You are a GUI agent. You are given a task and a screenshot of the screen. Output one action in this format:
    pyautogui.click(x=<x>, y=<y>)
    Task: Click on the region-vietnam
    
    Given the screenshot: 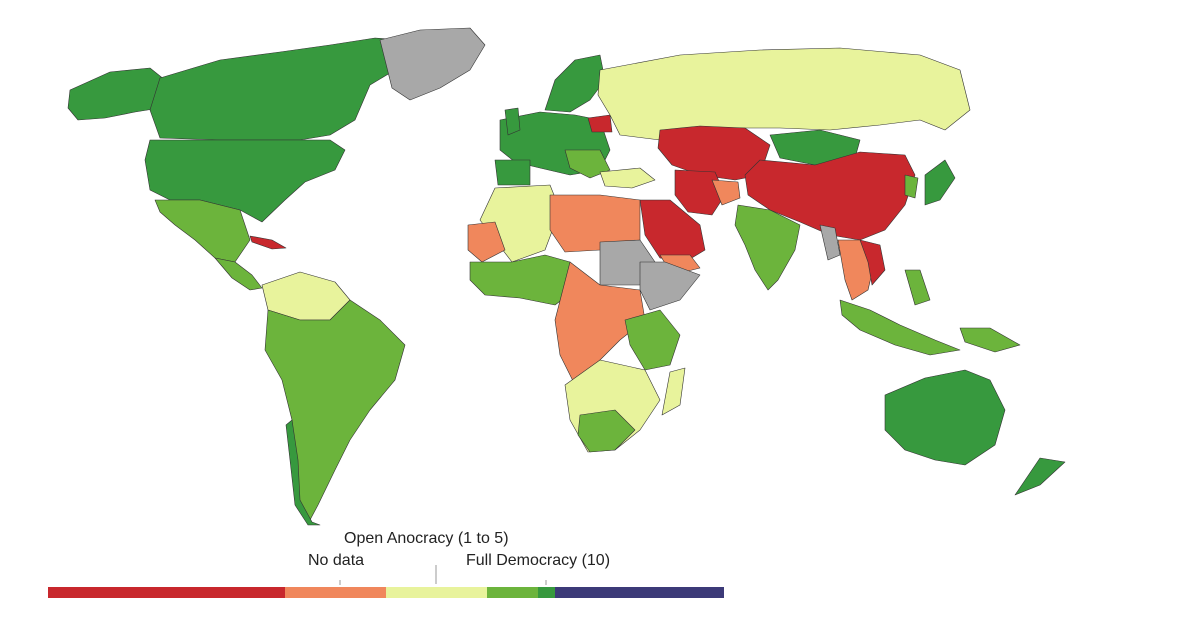 What is the action you would take?
    pyautogui.click(x=872, y=262)
    